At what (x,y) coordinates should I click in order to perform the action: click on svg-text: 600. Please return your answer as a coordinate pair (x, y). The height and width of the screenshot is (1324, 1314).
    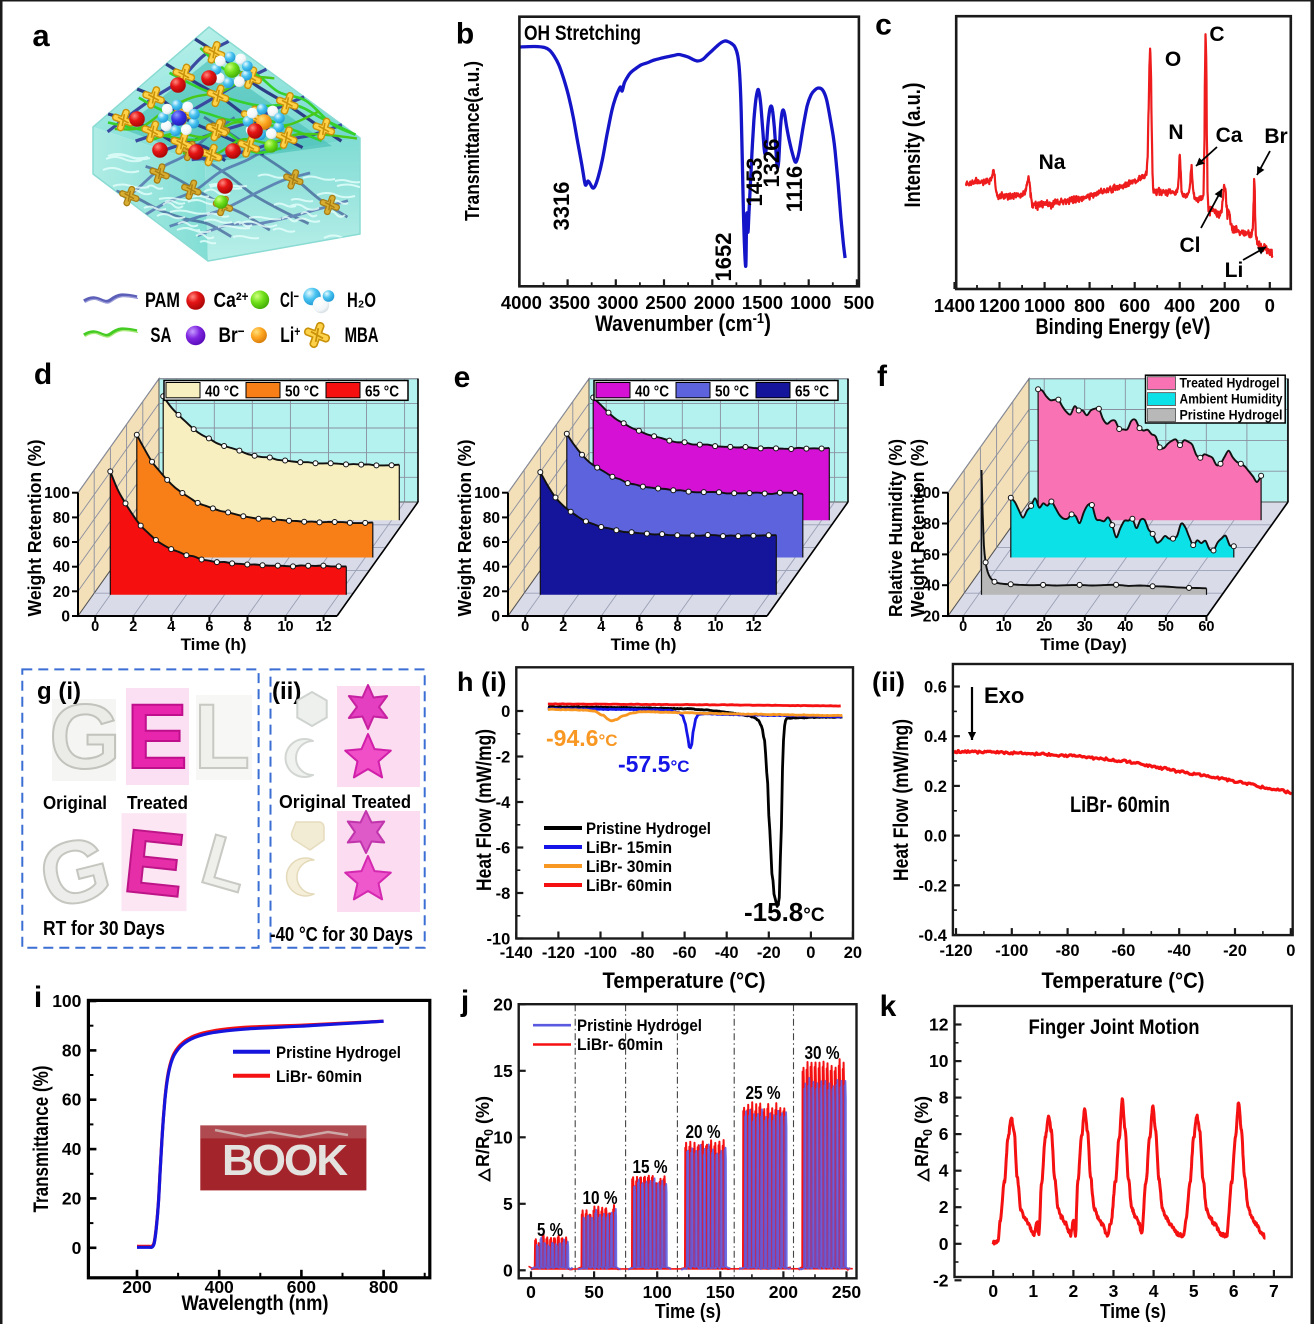
    Looking at the image, I should click on (1134, 305).